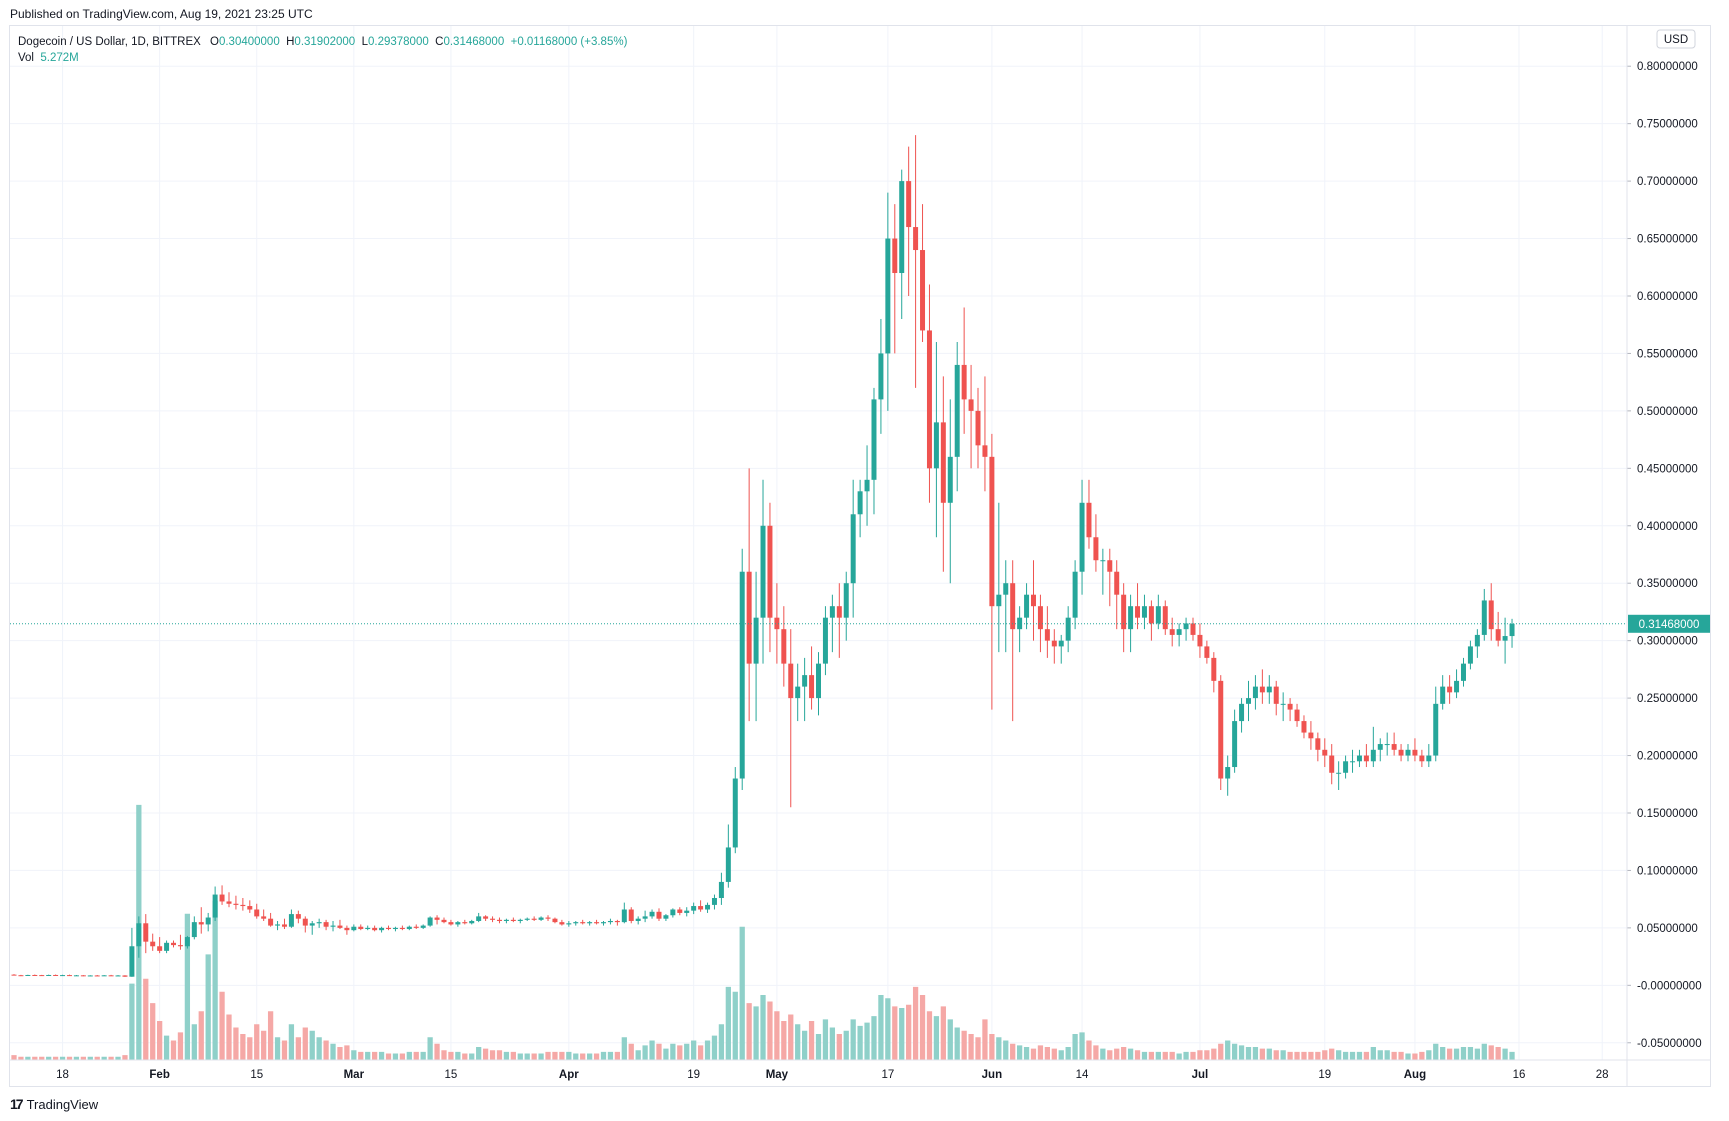  I want to click on close-value: 0.31468000, so click(474, 42).